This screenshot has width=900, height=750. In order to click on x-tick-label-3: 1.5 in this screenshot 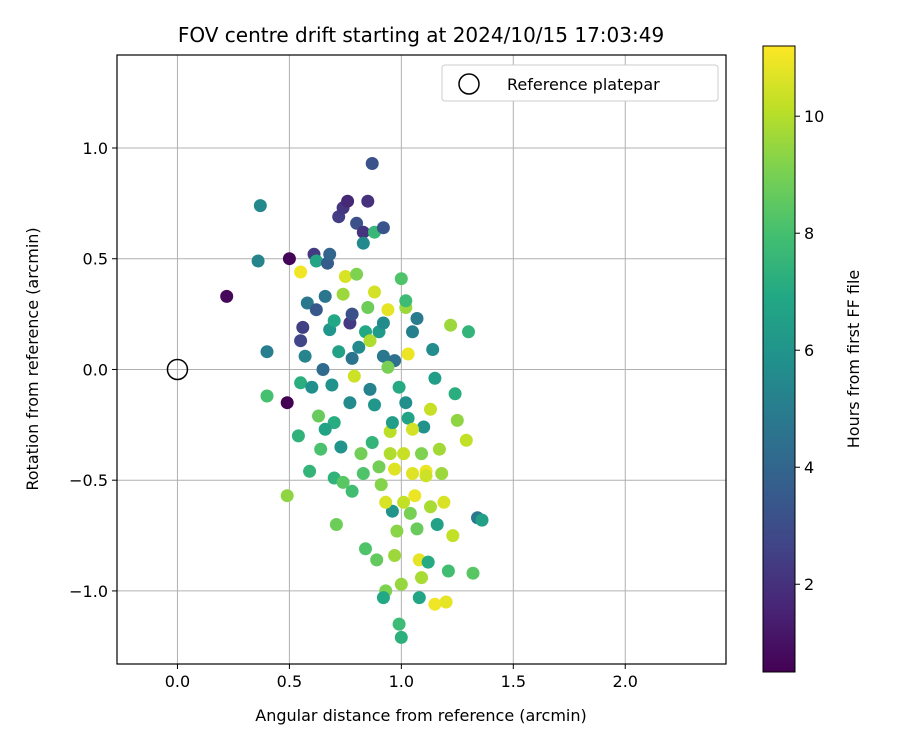, I will do `click(513, 681)`.